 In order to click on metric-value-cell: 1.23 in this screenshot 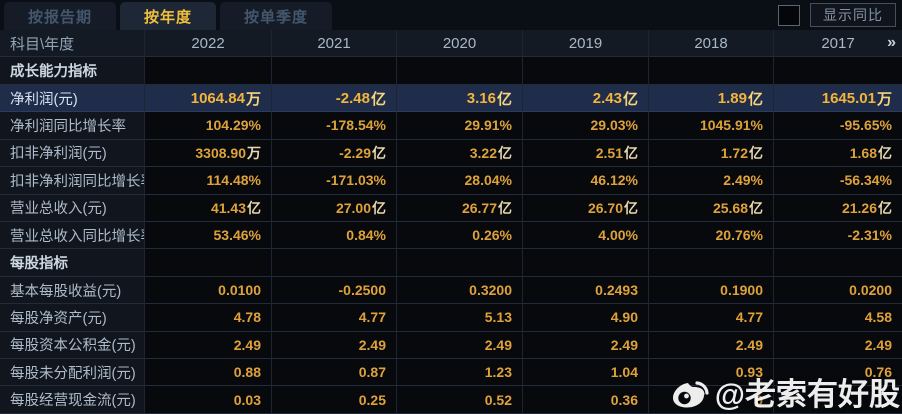, I will do `click(460, 373)`.